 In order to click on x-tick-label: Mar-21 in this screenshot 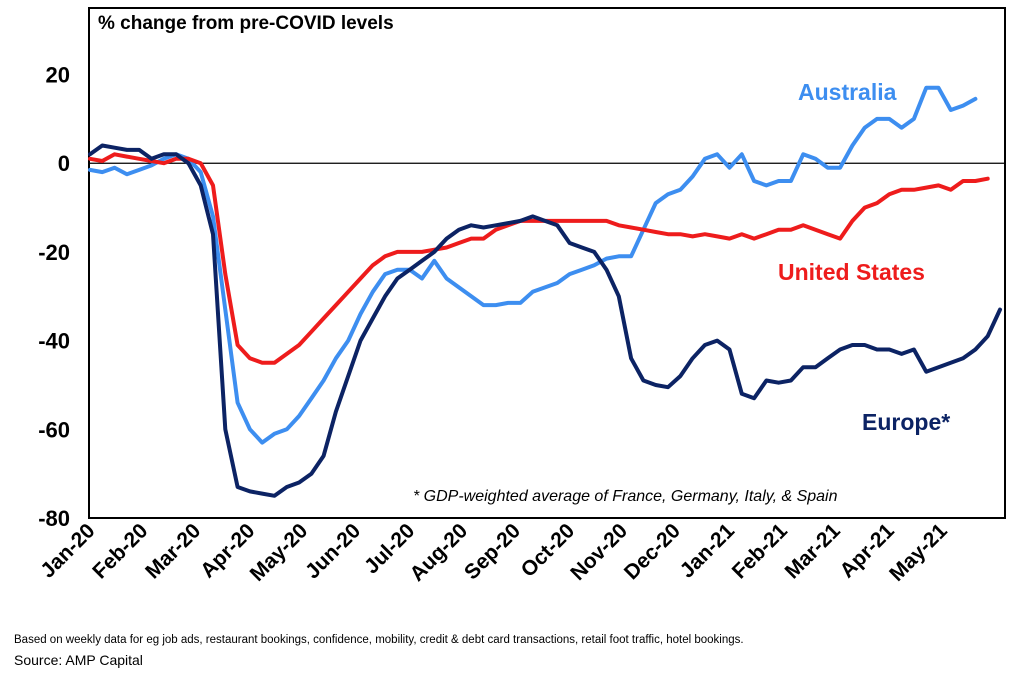, I will do `click(813, 551)`.